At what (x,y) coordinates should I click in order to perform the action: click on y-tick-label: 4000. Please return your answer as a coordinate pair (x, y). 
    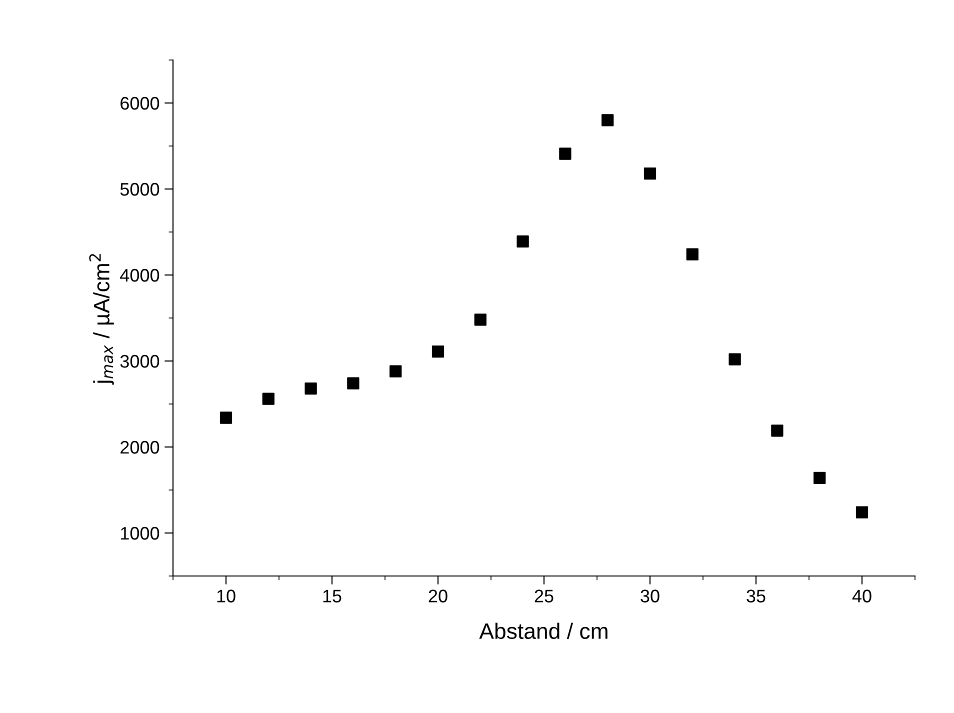
    Looking at the image, I should click on (140, 275).